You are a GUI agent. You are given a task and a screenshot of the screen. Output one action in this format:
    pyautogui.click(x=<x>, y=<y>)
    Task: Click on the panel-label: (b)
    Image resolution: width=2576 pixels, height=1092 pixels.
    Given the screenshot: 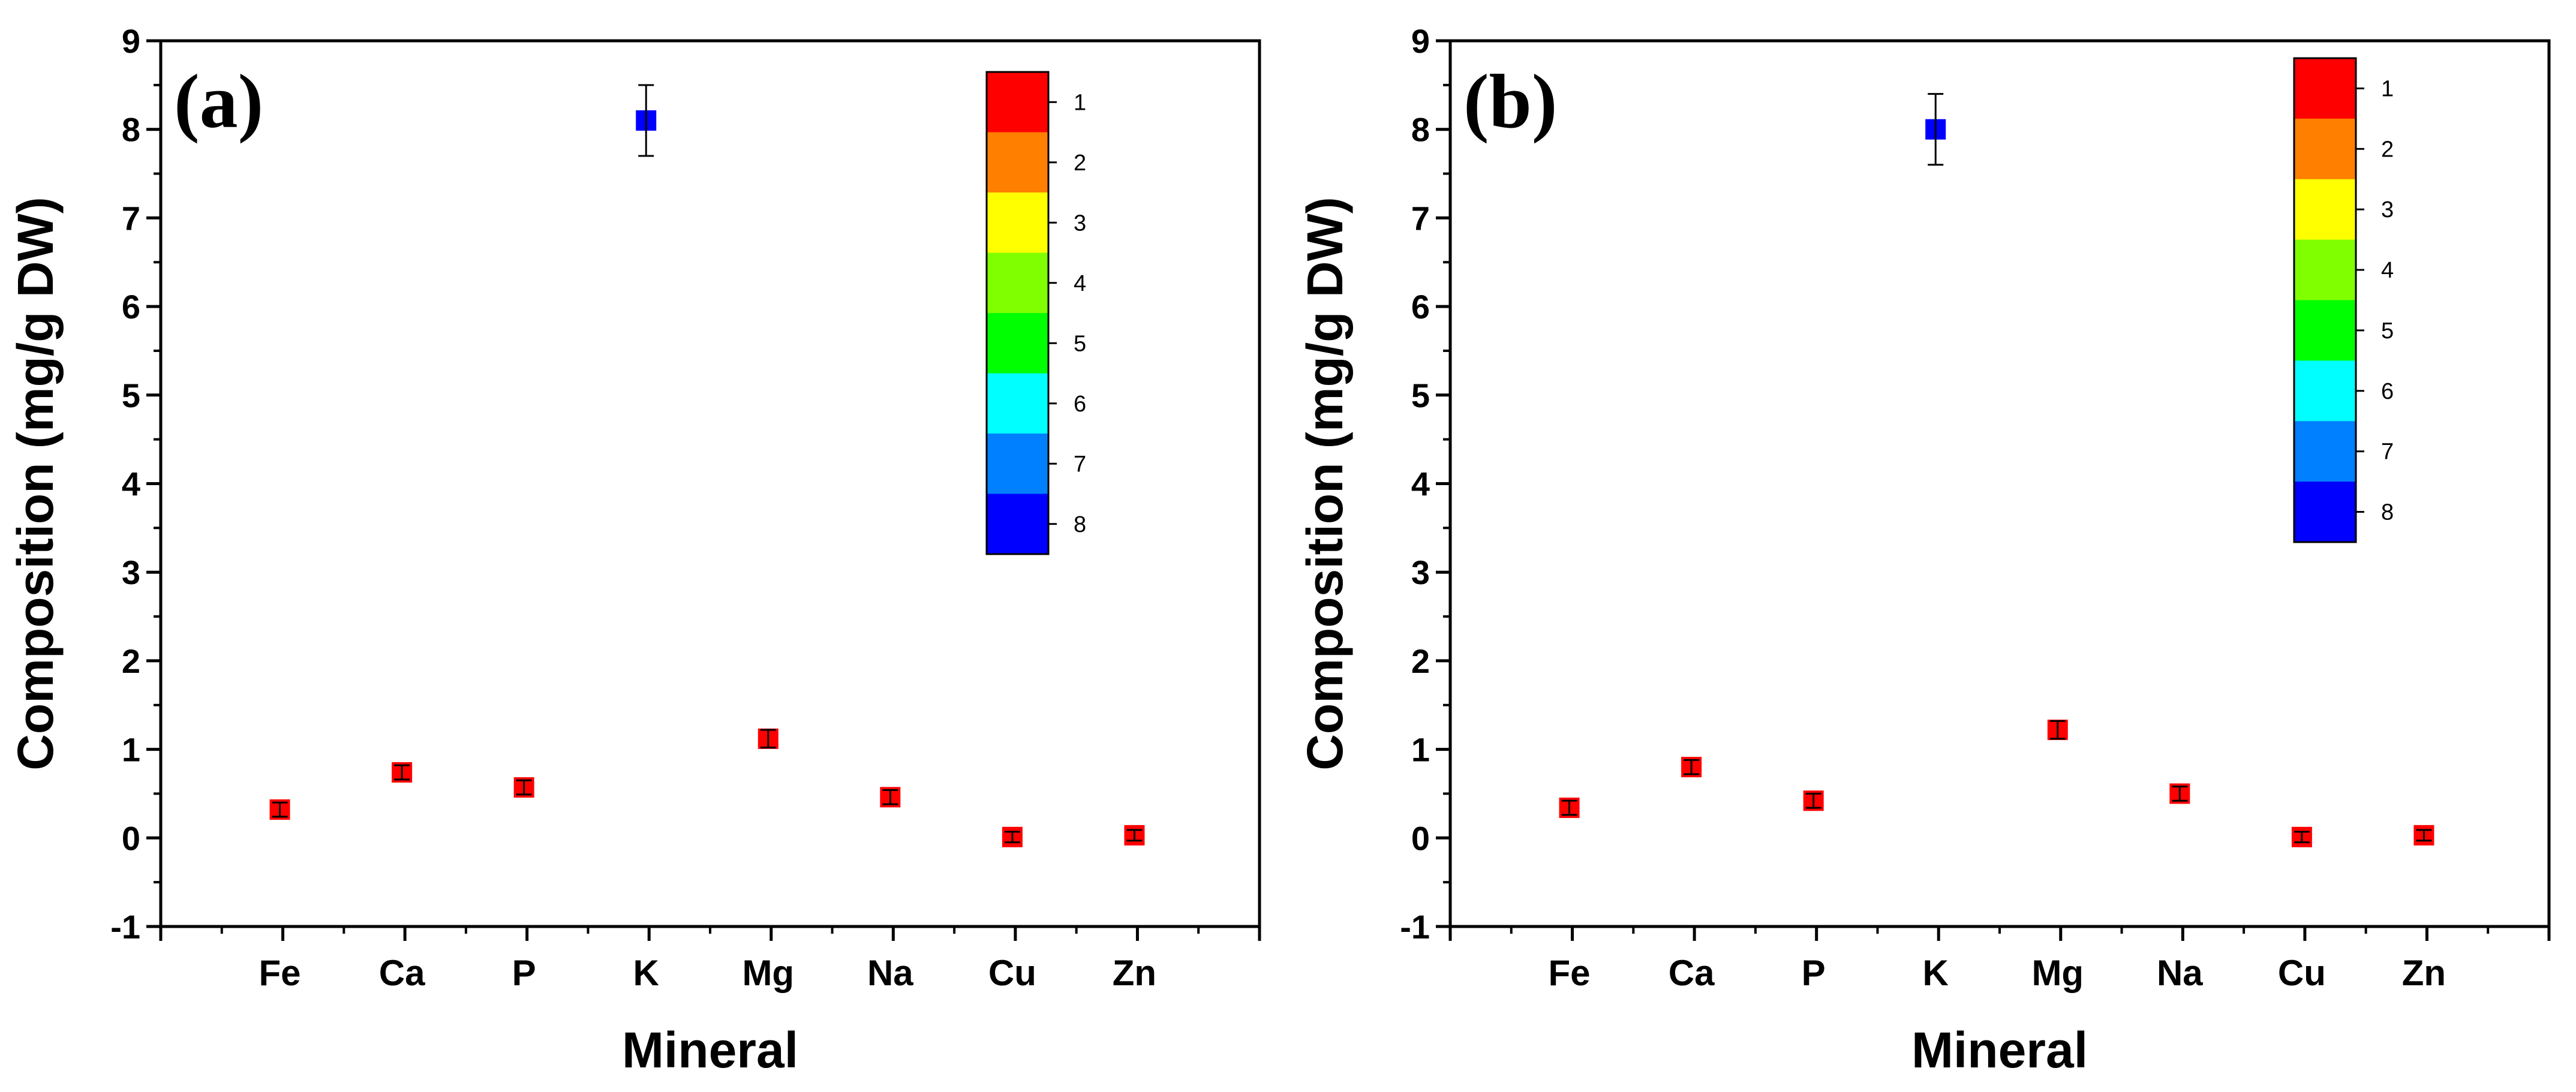 What is the action you would take?
    pyautogui.click(x=1510, y=101)
    